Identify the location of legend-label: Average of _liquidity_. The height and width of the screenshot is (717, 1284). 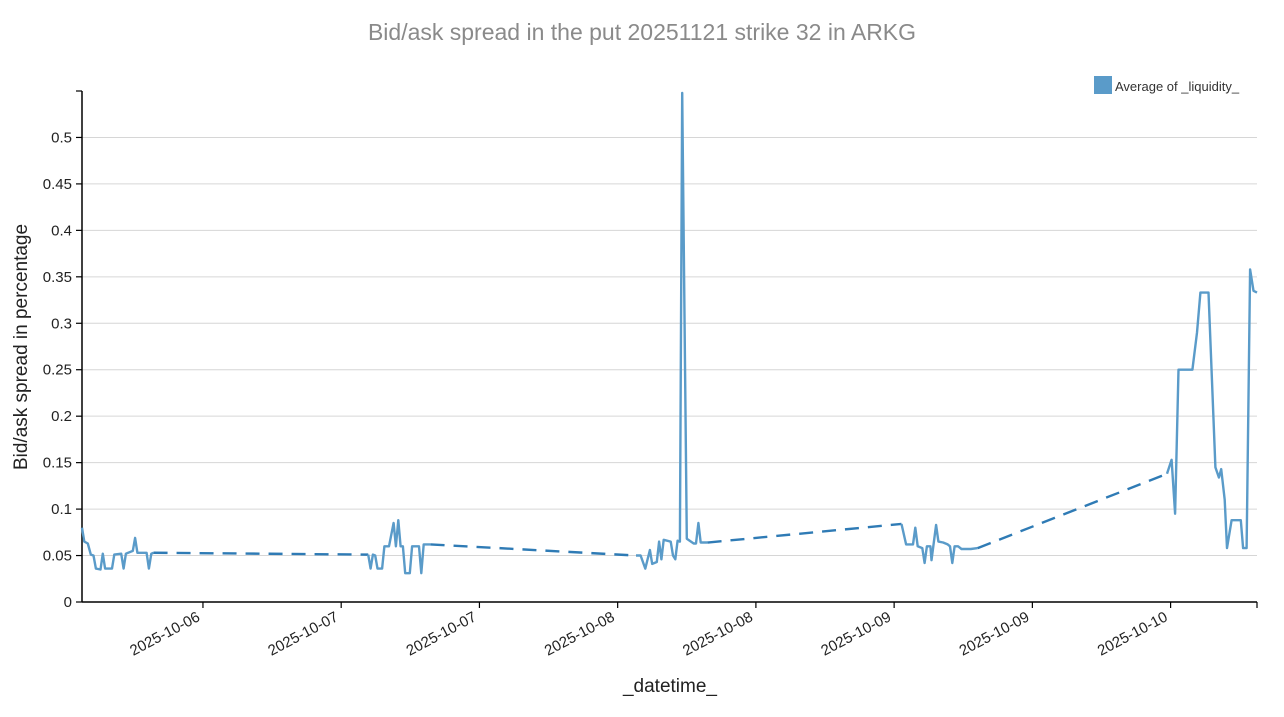
(1177, 86).